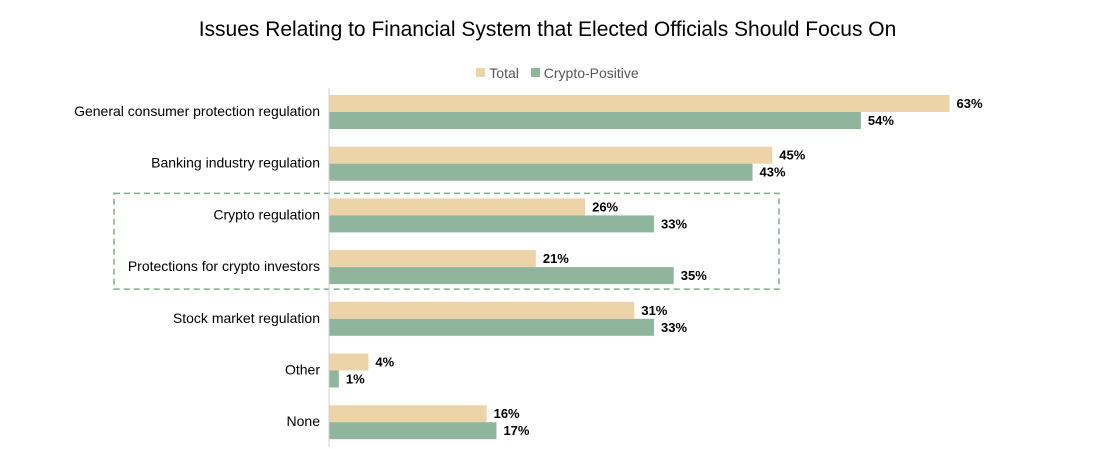  What do you see at coordinates (492, 224) in the screenshot?
I see `bar-crypto-positive-crypto-regulation` at bounding box center [492, 224].